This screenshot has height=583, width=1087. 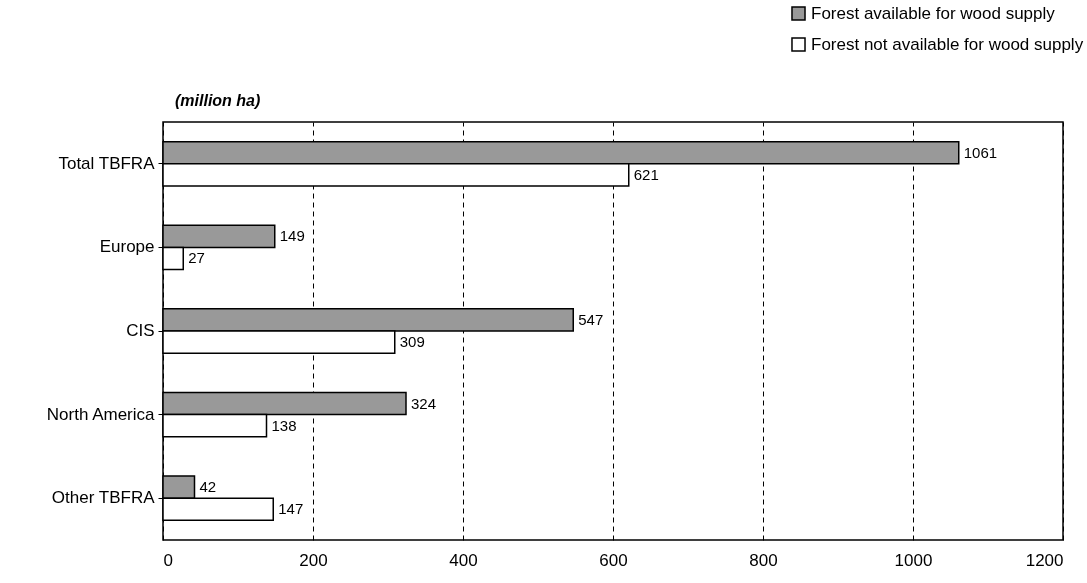 I want to click on x-tick-label: 0, so click(x=168, y=560).